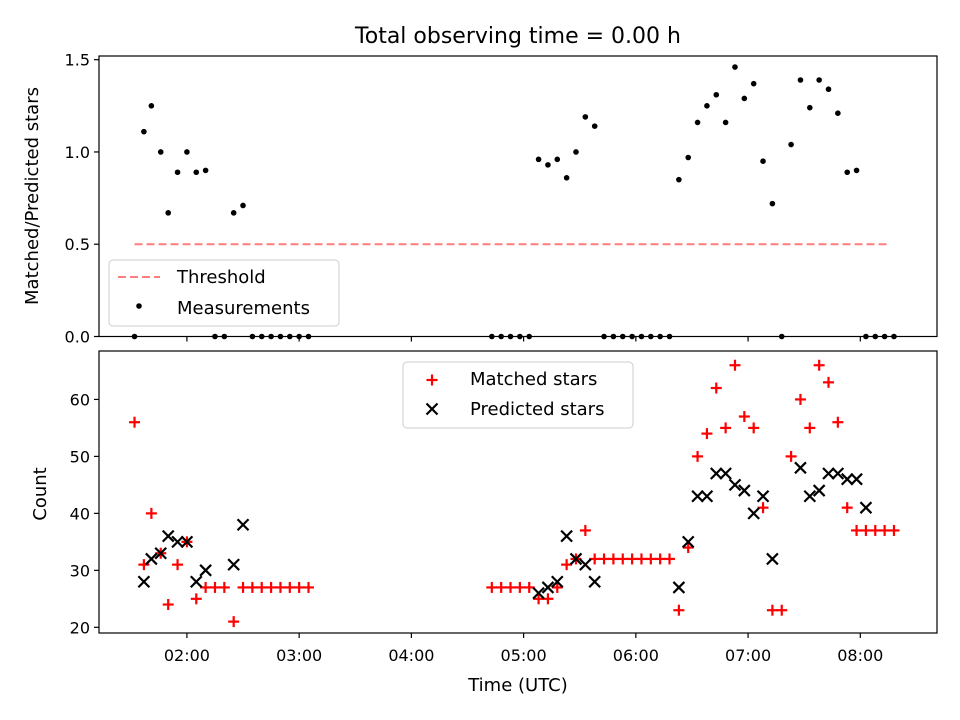  What do you see at coordinates (77, 337) in the screenshot?
I see `y-tick-label: 0.0` at bounding box center [77, 337].